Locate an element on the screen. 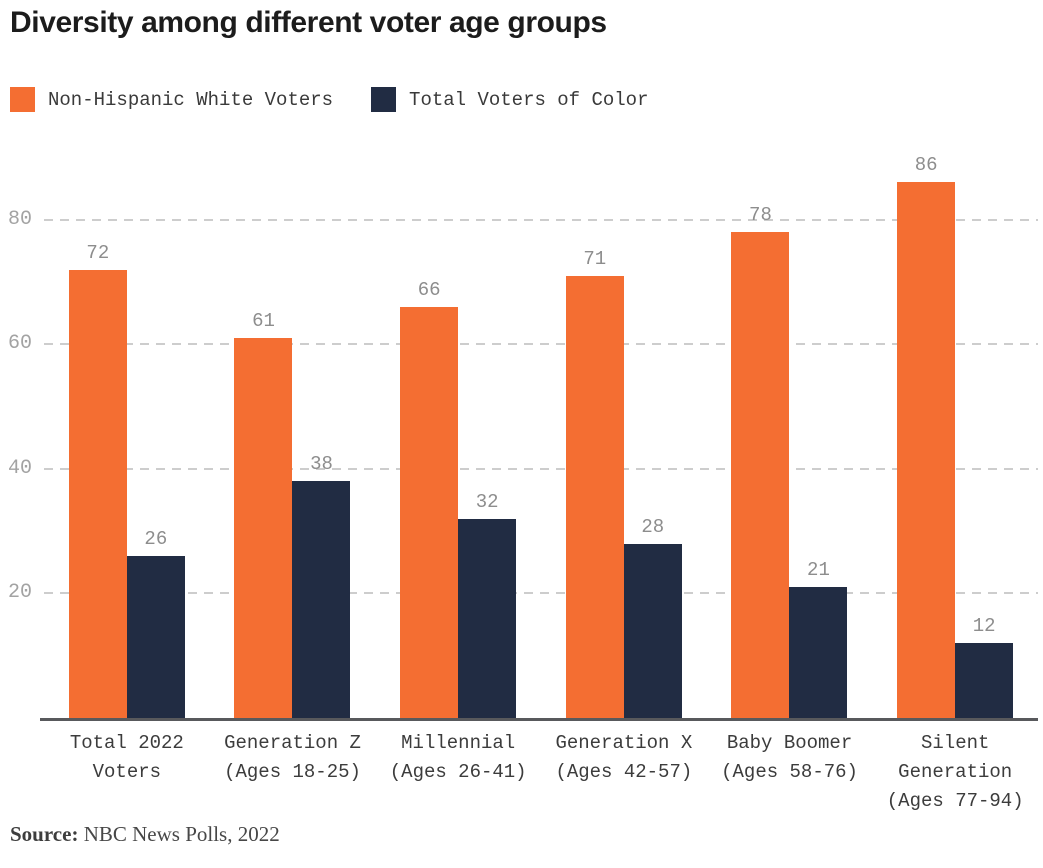  bar-group: 86 12 is located at coordinates (955, 436).